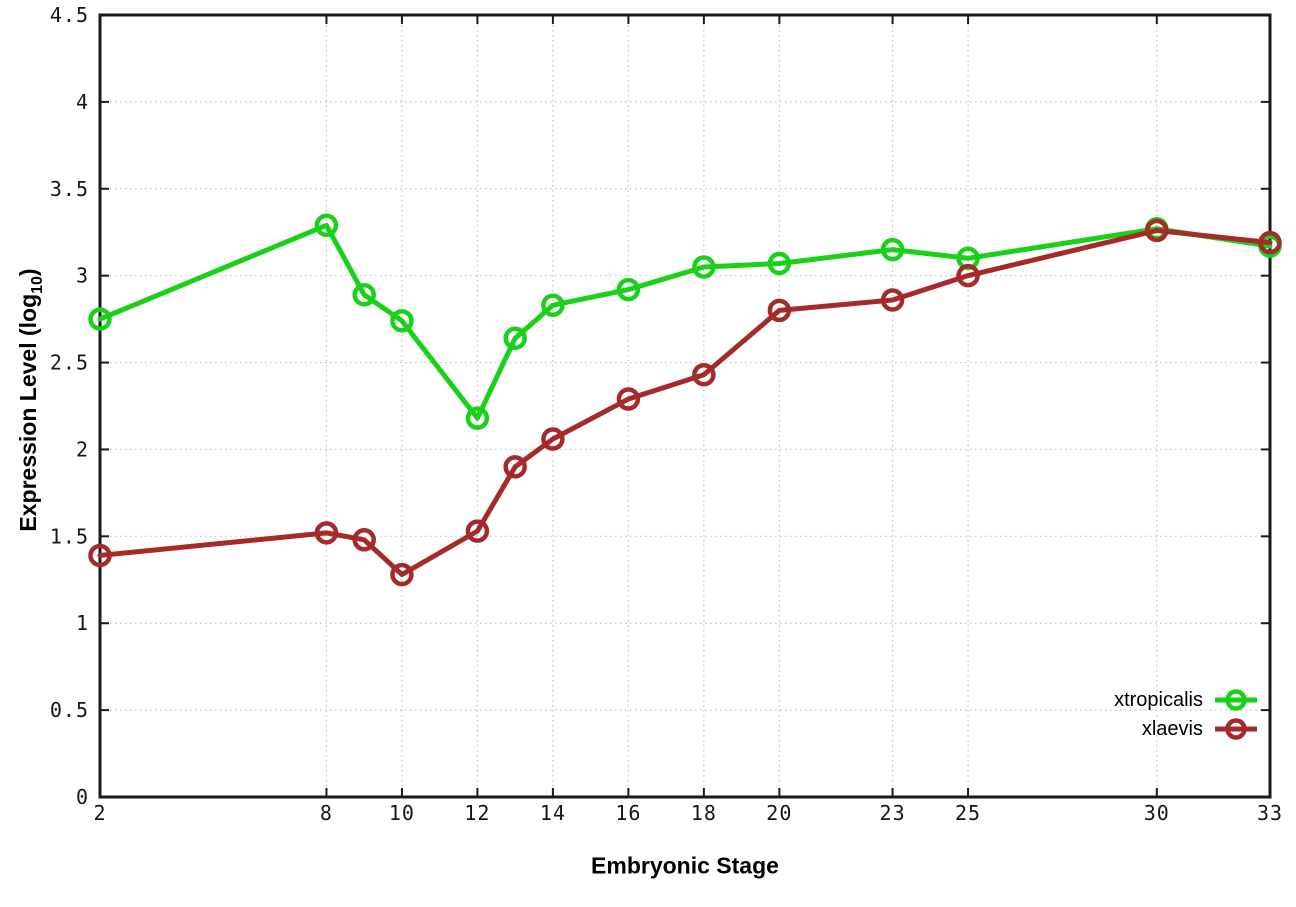 The image size is (1296, 907). I want to click on legend-label: xlaevis, so click(1172, 729).